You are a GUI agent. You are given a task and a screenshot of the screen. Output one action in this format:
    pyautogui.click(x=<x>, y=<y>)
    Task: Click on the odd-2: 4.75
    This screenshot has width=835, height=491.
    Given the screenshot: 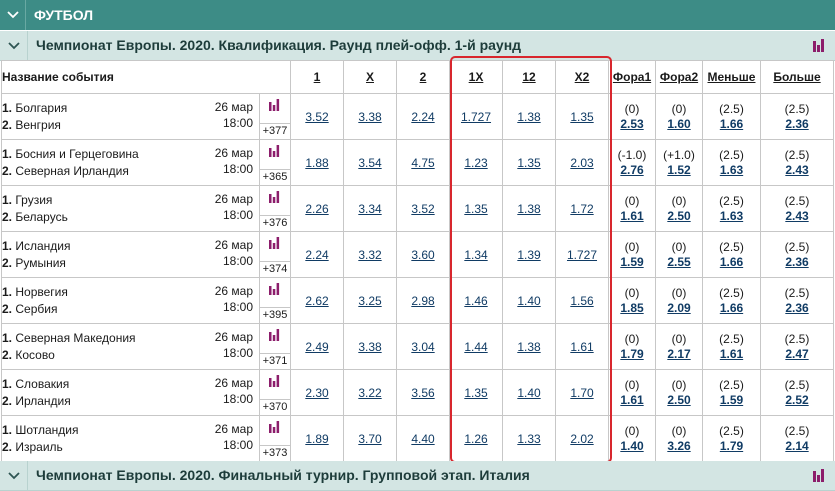 What is the action you would take?
    pyautogui.click(x=423, y=162)
    